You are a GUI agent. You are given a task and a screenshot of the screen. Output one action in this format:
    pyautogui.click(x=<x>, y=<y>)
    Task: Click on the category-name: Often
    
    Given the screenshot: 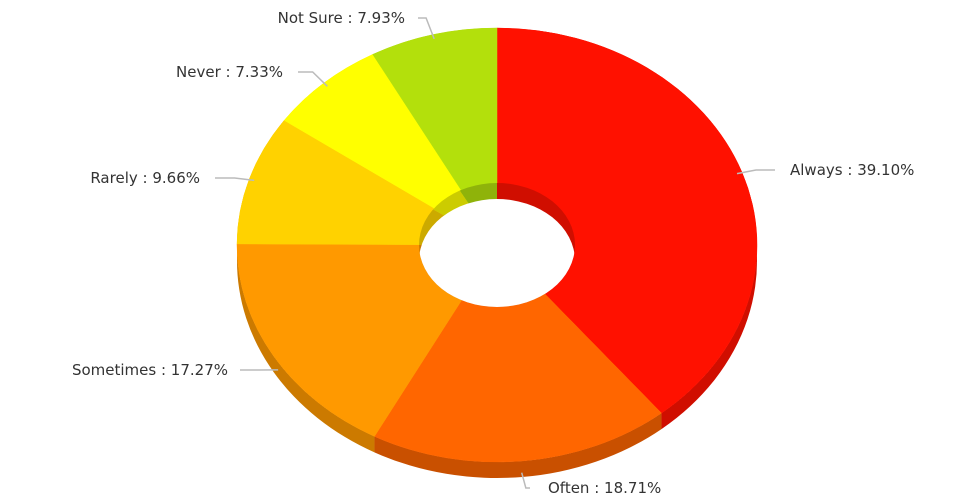 What is the action you would take?
    pyautogui.click(x=568, y=488)
    